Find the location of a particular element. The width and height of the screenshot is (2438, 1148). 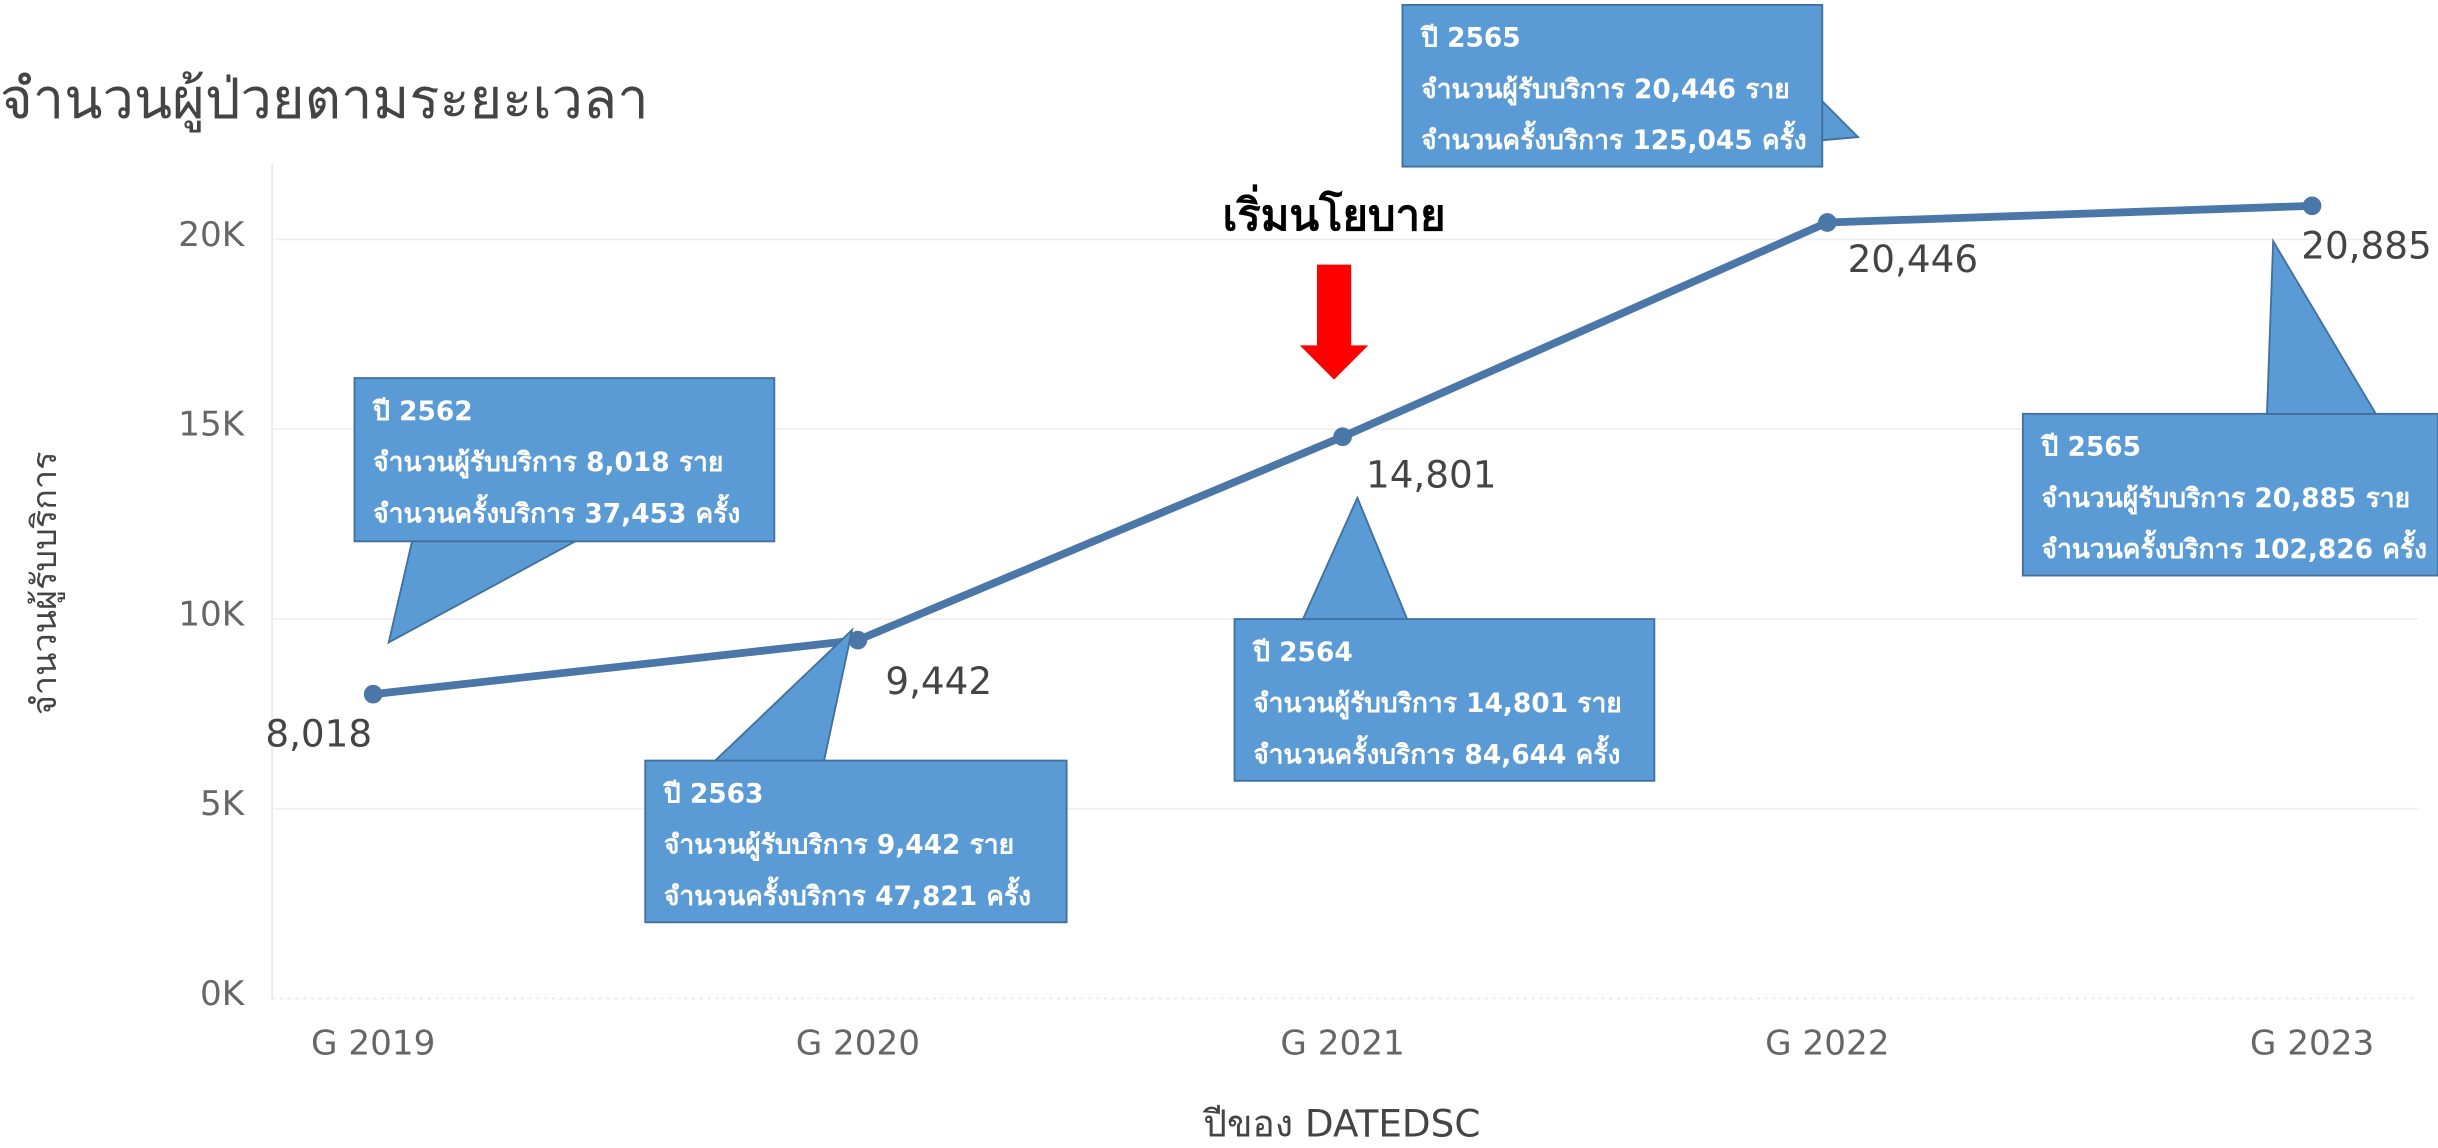

y-tick-label: 15K is located at coordinates (212, 425).